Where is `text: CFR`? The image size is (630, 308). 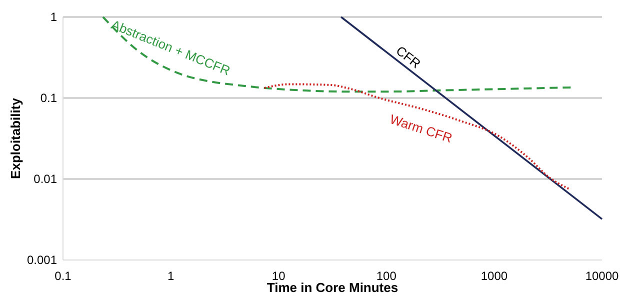 text: CFR is located at coordinates (408, 57).